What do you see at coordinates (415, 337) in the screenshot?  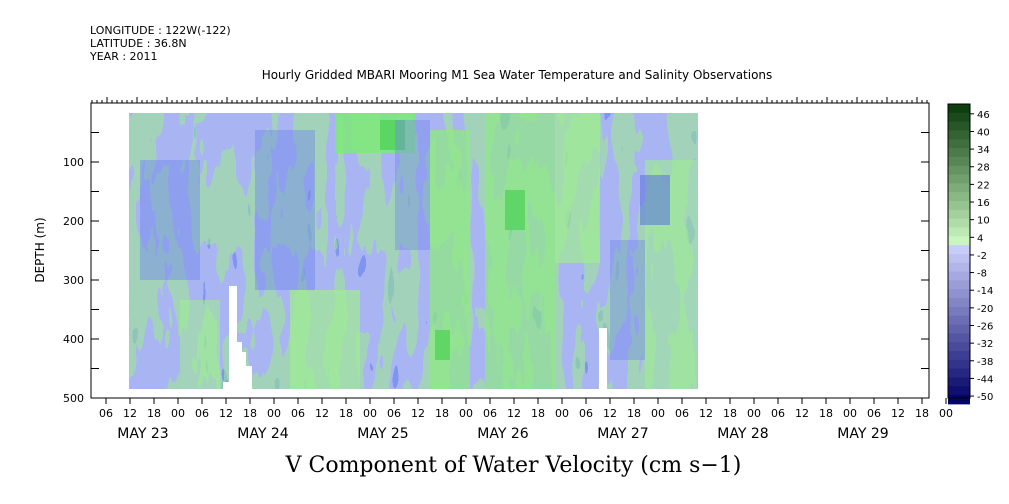 I see `missing-data-gaps` at bounding box center [415, 337].